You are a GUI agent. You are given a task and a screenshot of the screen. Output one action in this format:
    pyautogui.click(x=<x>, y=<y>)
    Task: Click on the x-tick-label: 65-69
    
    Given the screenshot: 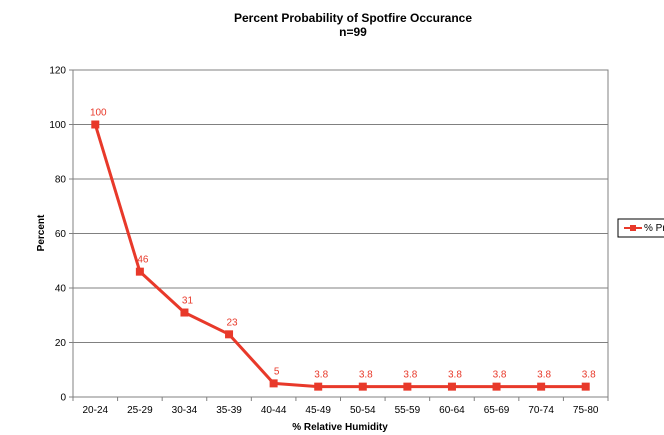 What is the action you would take?
    pyautogui.click(x=497, y=410)
    